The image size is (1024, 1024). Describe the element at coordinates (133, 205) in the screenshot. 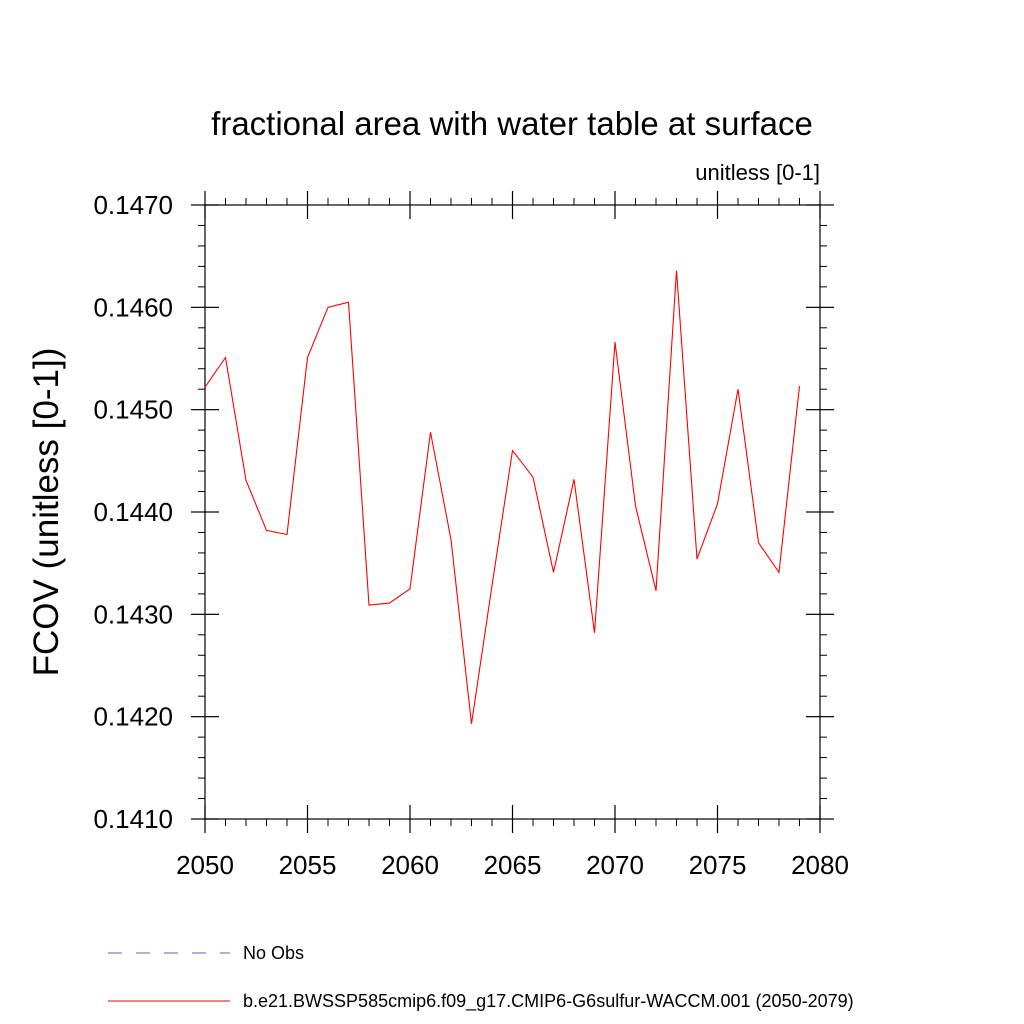

I see `y-tick-label: 0.1470` at that location.